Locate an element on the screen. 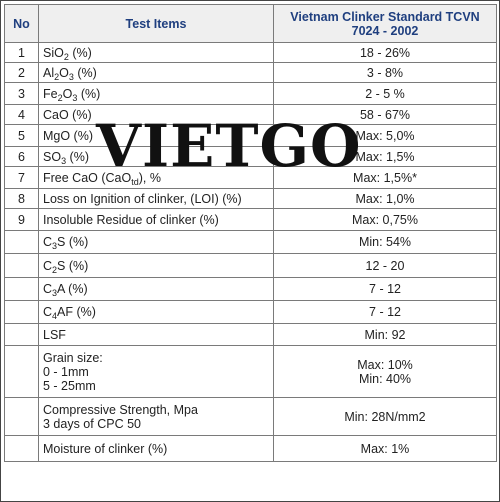 The width and height of the screenshot is (500, 502). standard-value-text: Max: 10% is located at coordinates (385, 364).